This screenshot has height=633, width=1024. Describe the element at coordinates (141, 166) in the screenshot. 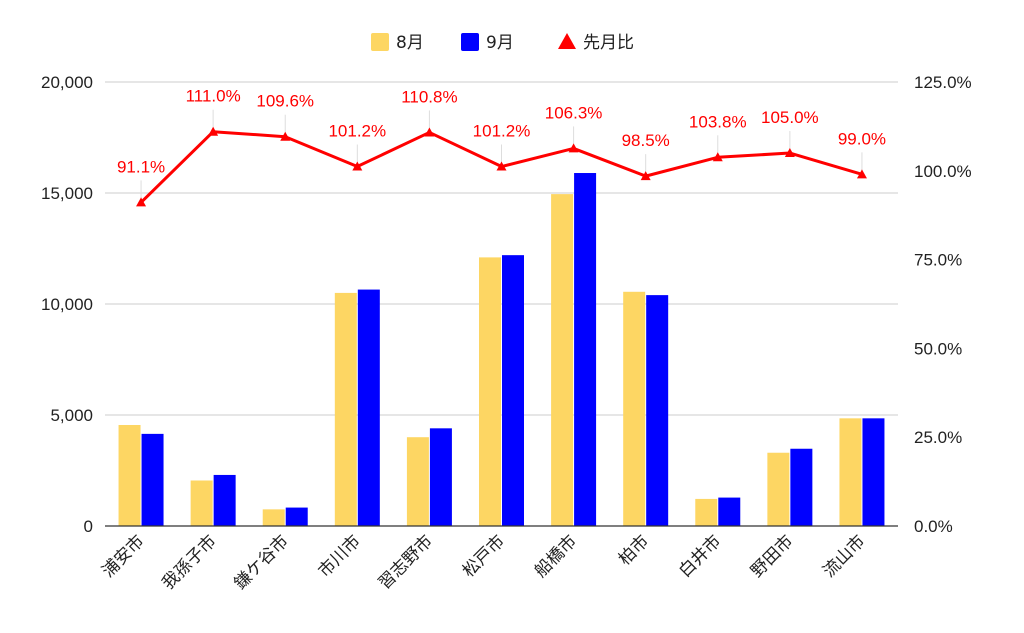

I see `line-data-label: 91.1%` at that location.